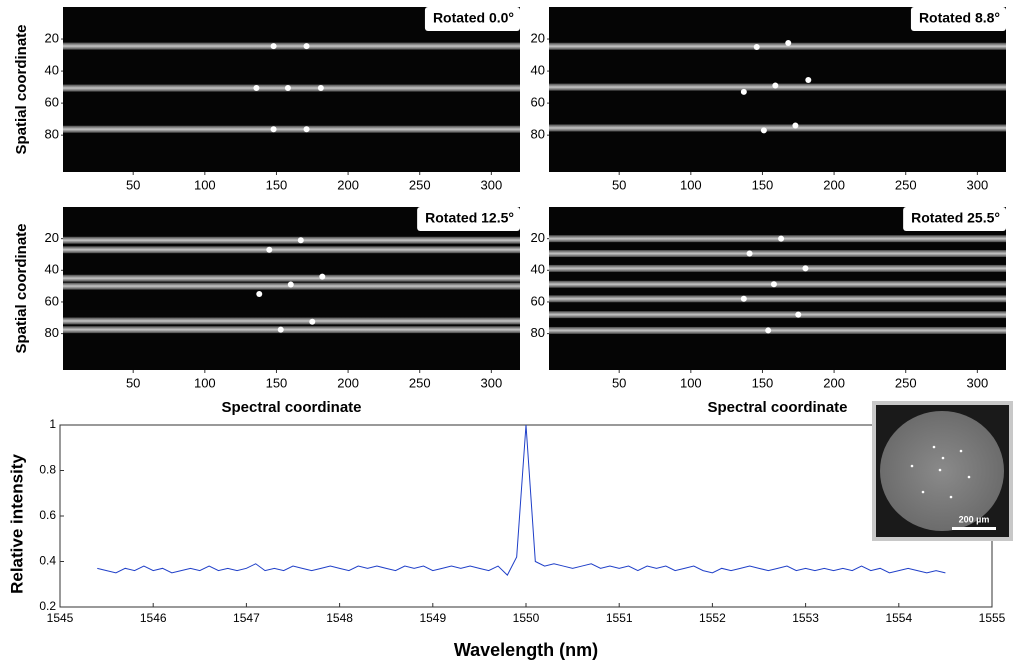  I want to click on panel-title: Rotated 25.5°, so click(955, 218).